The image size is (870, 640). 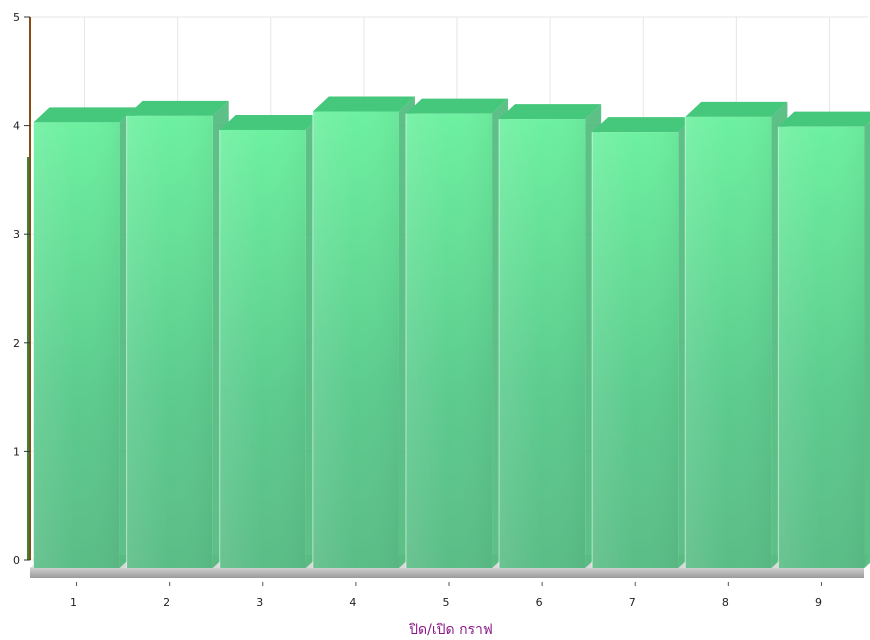 I want to click on toggle-chart-link: ปิด/เปิด กราฟ, so click(x=451, y=630).